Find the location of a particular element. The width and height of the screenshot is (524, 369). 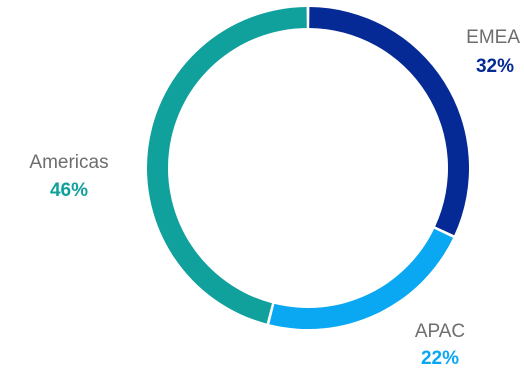

slice-apac is located at coordinates (361, 278).